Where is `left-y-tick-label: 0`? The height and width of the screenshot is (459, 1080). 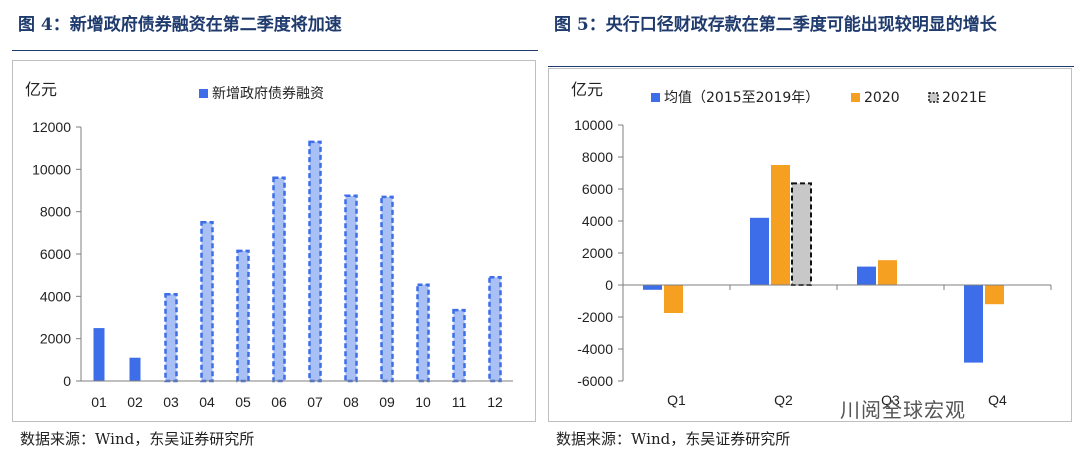
left-y-tick-label: 0 is located at coordinates (67, 381).